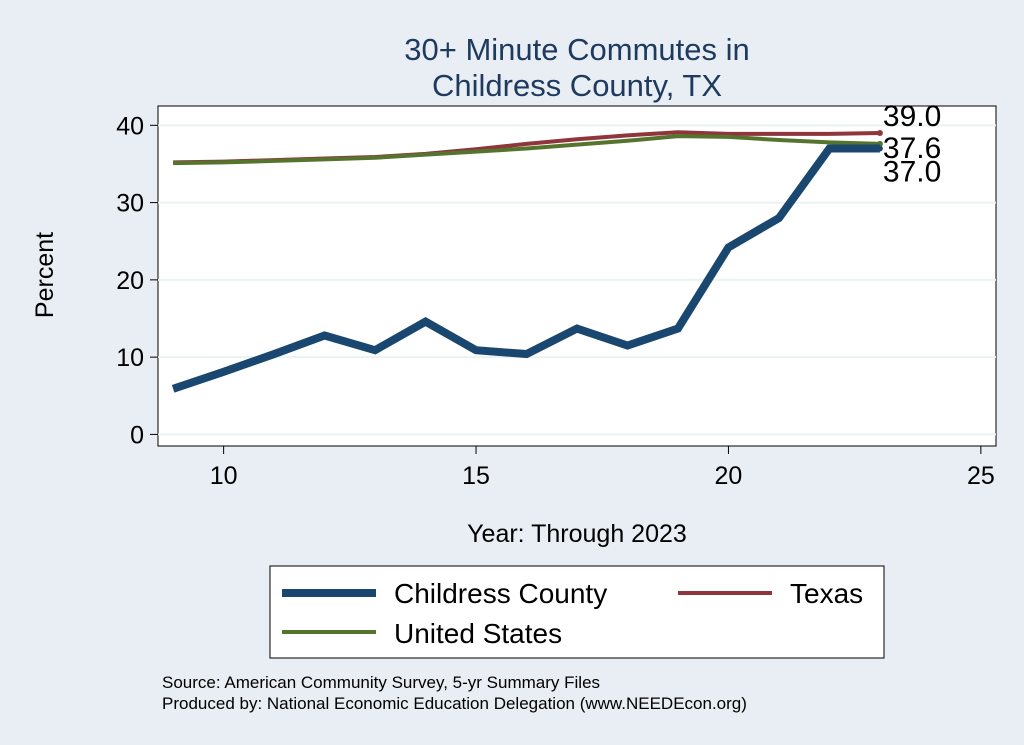  I want to click on y-tick-label-10: 10, so click(130, 358).